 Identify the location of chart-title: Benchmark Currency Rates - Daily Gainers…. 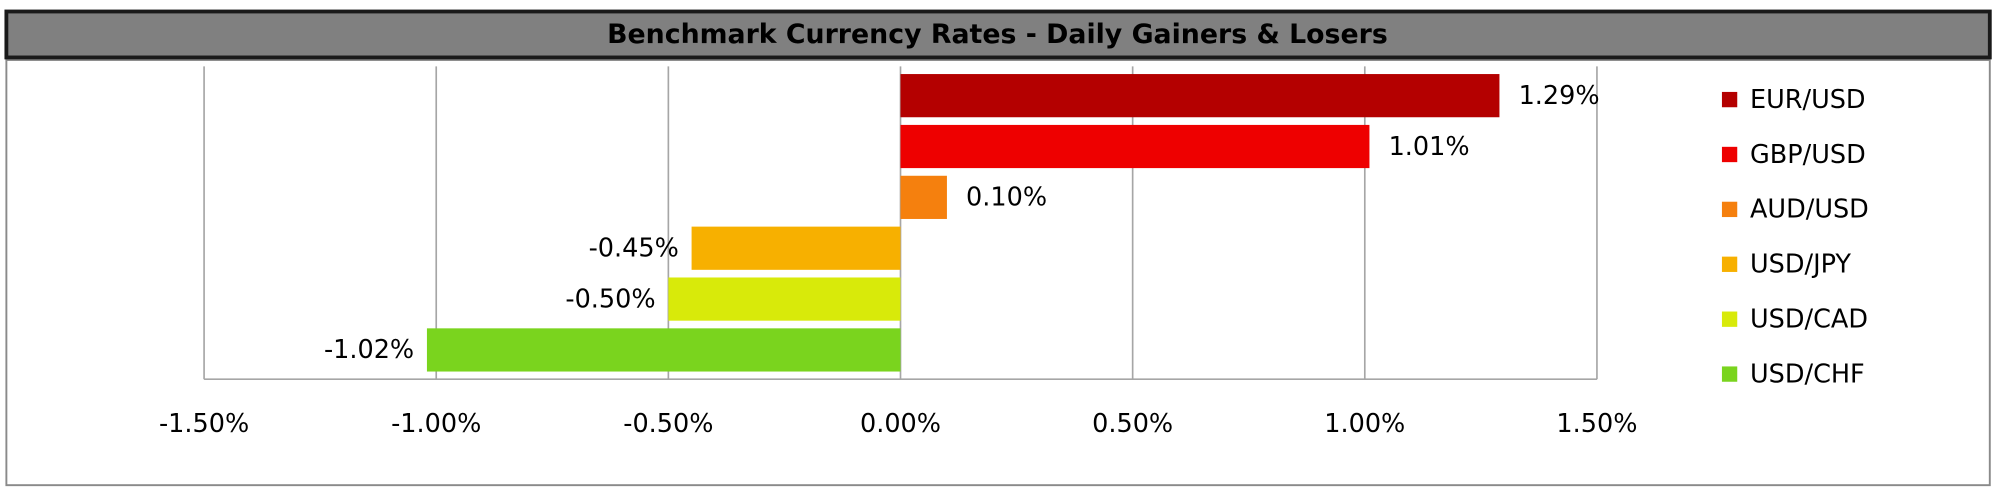
(997, 34).